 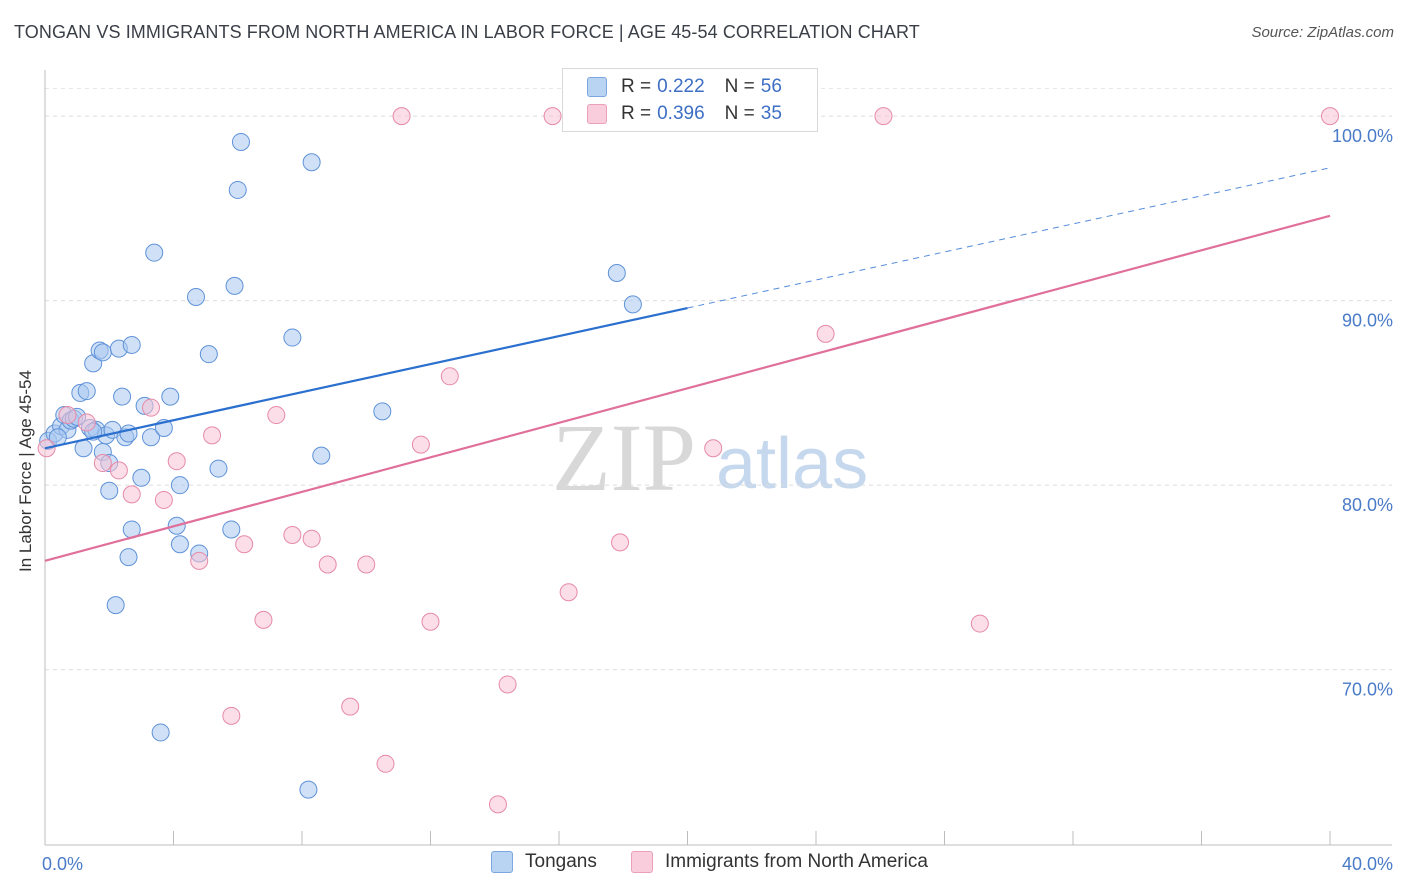 I want to click on legend-r-value: 0.396, so click(x=681, y=113).